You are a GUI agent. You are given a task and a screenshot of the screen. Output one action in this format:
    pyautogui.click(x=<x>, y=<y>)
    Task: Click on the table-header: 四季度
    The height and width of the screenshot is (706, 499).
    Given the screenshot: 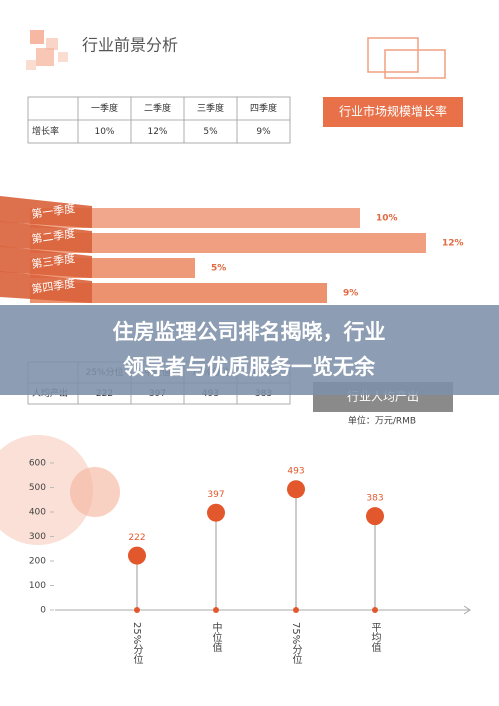 What is the action you would take?
    pyautogui.click(x=263, y=108)
    